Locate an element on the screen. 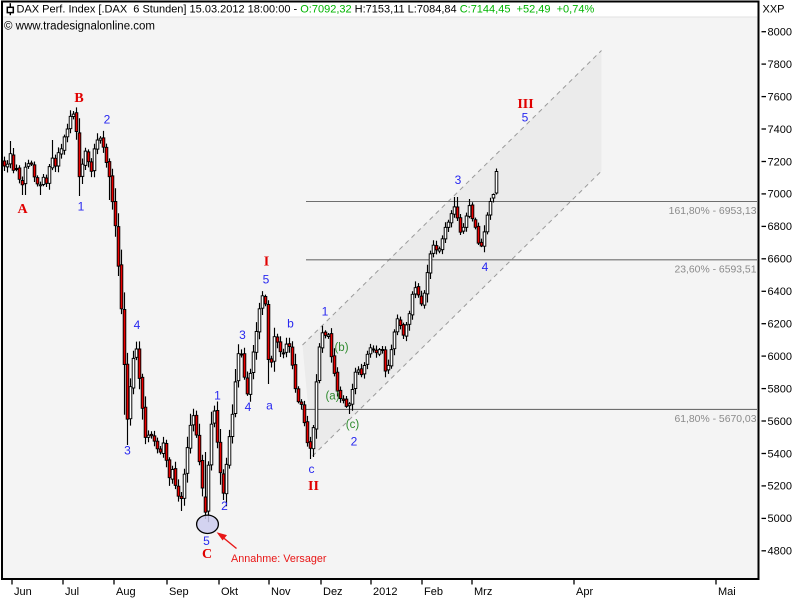 The image size is (800, 600). svg-text: 7200 is located at coordinates (780, 162).